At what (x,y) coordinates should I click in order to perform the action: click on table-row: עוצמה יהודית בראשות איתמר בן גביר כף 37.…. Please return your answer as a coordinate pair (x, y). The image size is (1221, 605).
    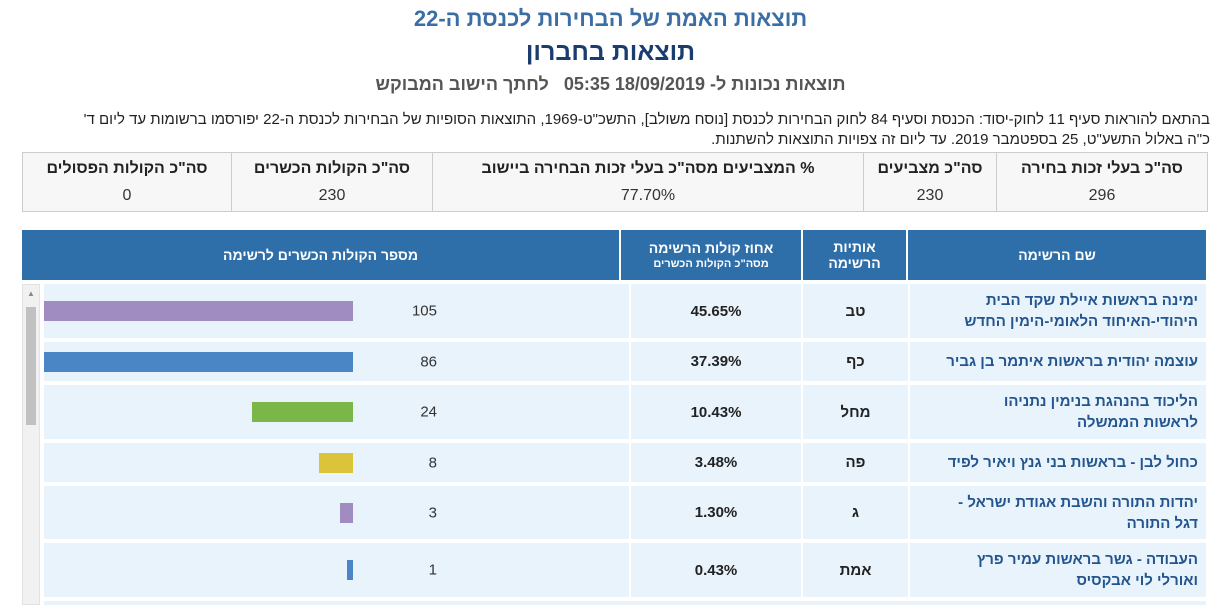
    Looking at the image, I should click on (625, 361).